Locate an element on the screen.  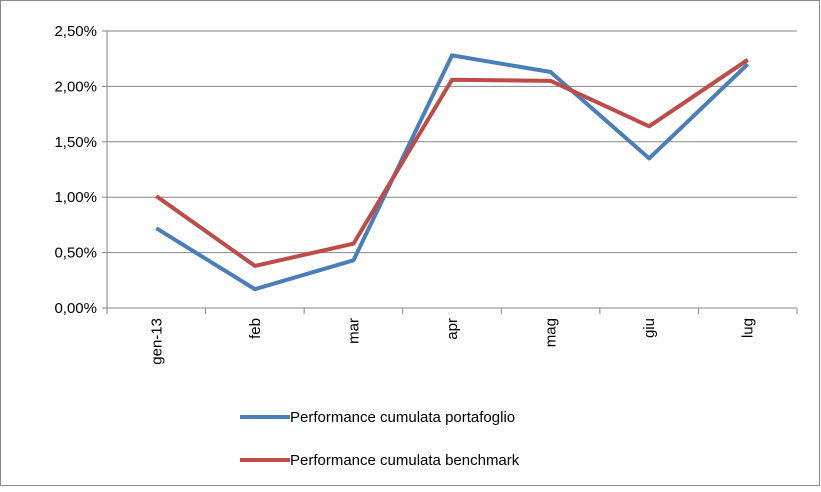
y-tick-label: 1,00% is located at coordinates (75, 197).